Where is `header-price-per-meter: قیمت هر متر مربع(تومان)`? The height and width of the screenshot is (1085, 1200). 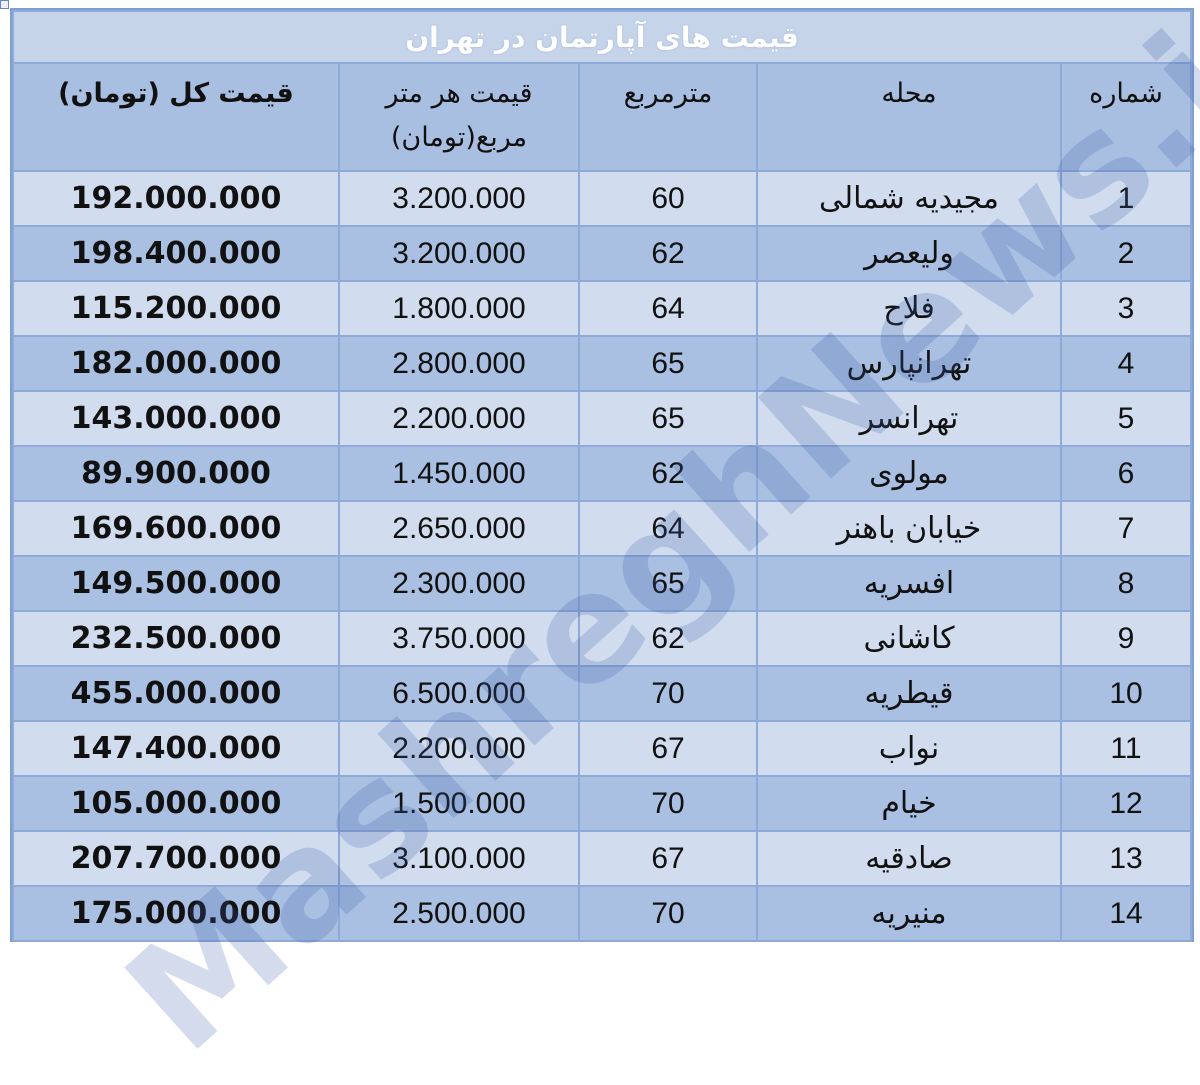 header-price-per-meter: قیمت هر متر مربع(تومان) is located at coordinates (459, 117).